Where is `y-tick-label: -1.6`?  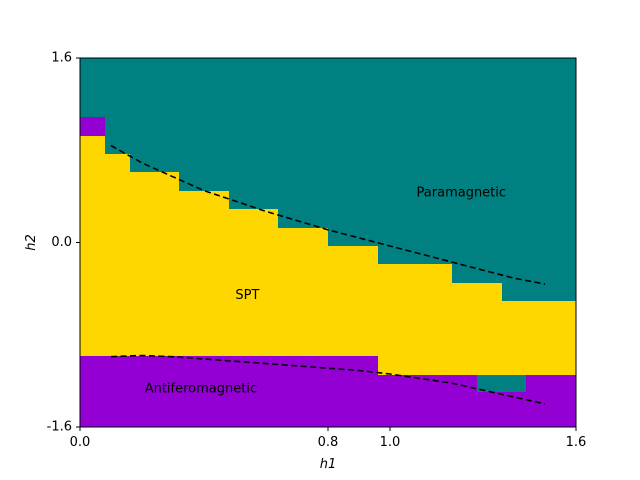
y-tick-label: -1.6 is located at coordinates (59, 427).